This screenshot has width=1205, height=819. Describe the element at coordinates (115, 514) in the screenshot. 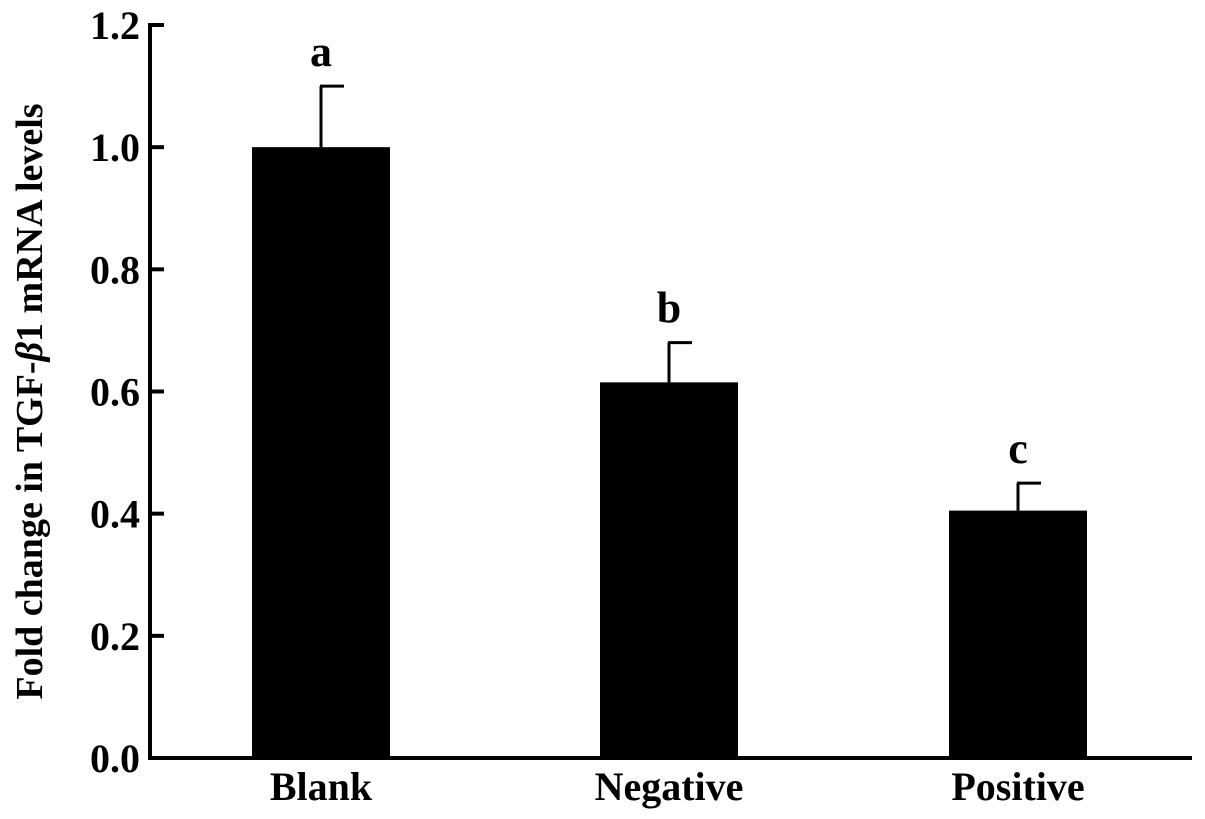

I see `y-tick-label: 0.4` at that location.